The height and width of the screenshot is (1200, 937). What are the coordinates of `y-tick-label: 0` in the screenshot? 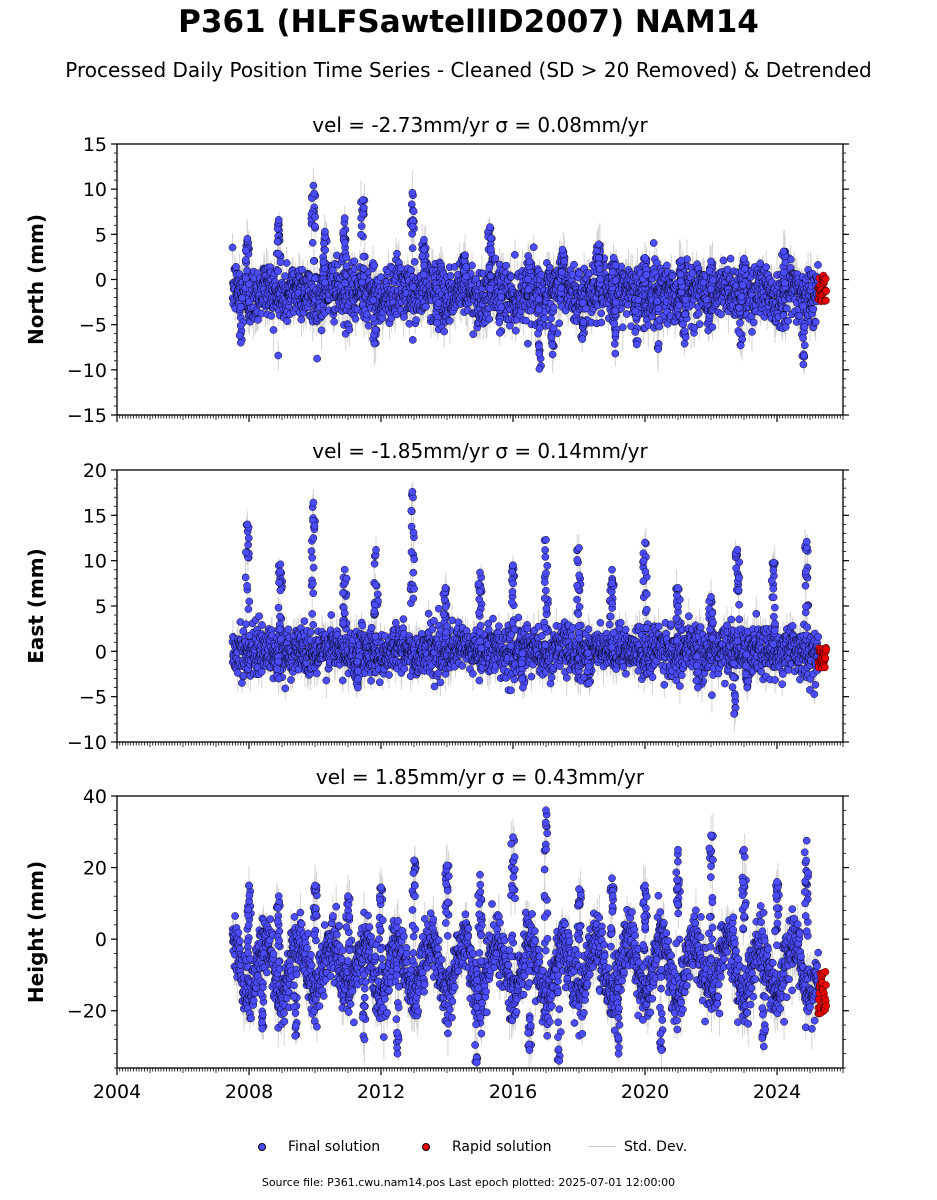 It's located at (101, 281).